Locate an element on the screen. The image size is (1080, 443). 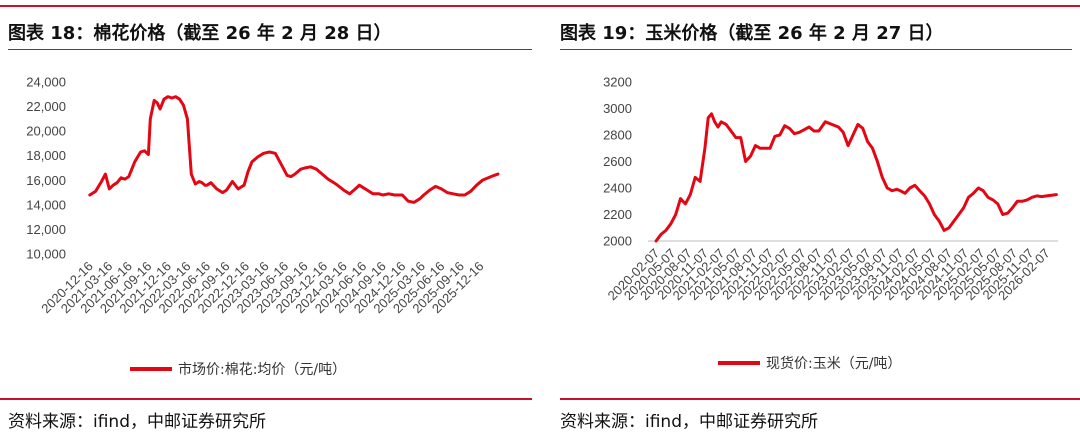
right-source-note: 资料来源：ifind，中邮证券研究所 is located at coordinates (689, 422).